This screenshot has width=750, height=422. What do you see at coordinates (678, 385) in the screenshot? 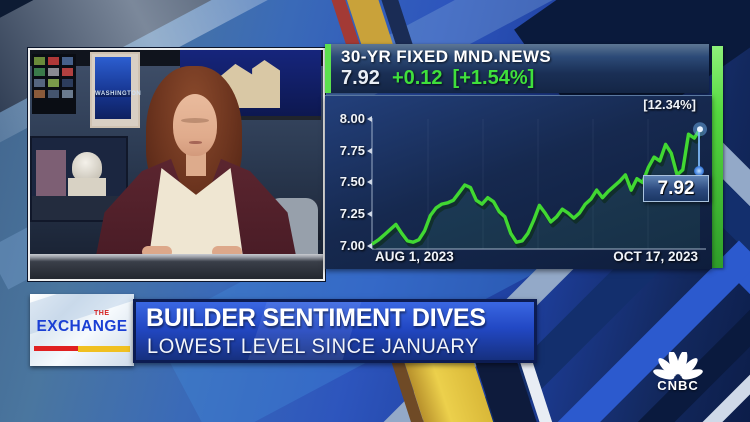
I see `cnbc-wordmark: CNBC` at bounding box center [678, 385].